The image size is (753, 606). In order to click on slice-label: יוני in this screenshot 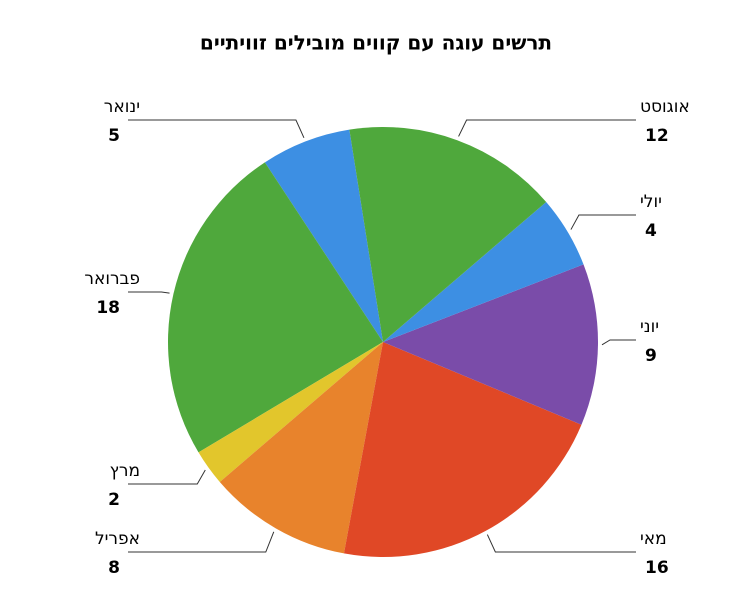, I will do `click(649, 327)`.